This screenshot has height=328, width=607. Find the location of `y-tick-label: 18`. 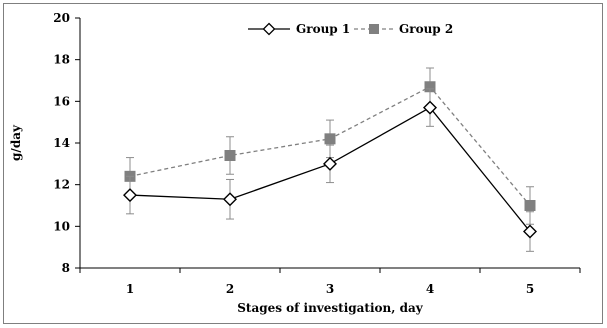

y-tick-label: 18 is located at coordinates (61, 60).